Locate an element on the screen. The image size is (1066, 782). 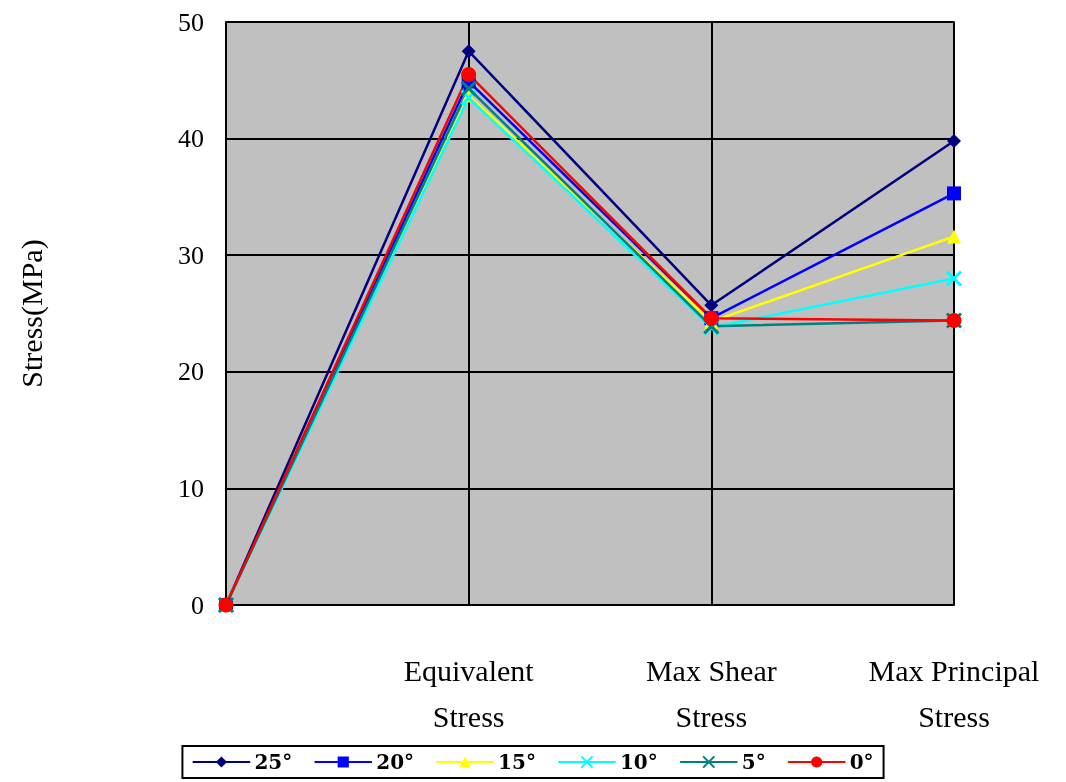
legend-label: 25° is located at coordinates (273, 762).